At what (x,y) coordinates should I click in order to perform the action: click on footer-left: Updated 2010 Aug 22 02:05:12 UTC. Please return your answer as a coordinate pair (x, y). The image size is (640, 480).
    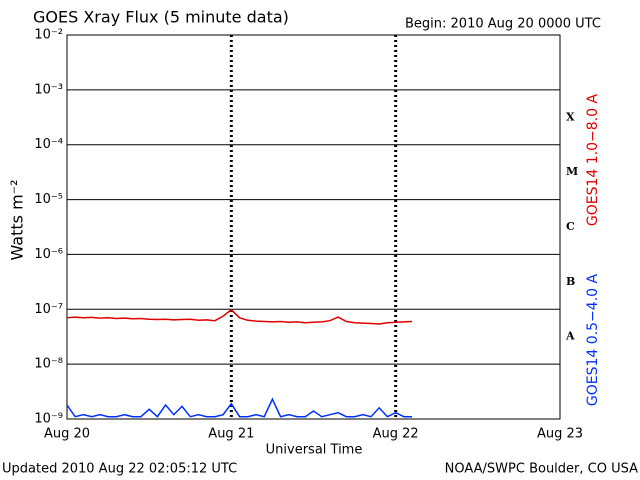
    Looking at the image, I should click on (119, 469).